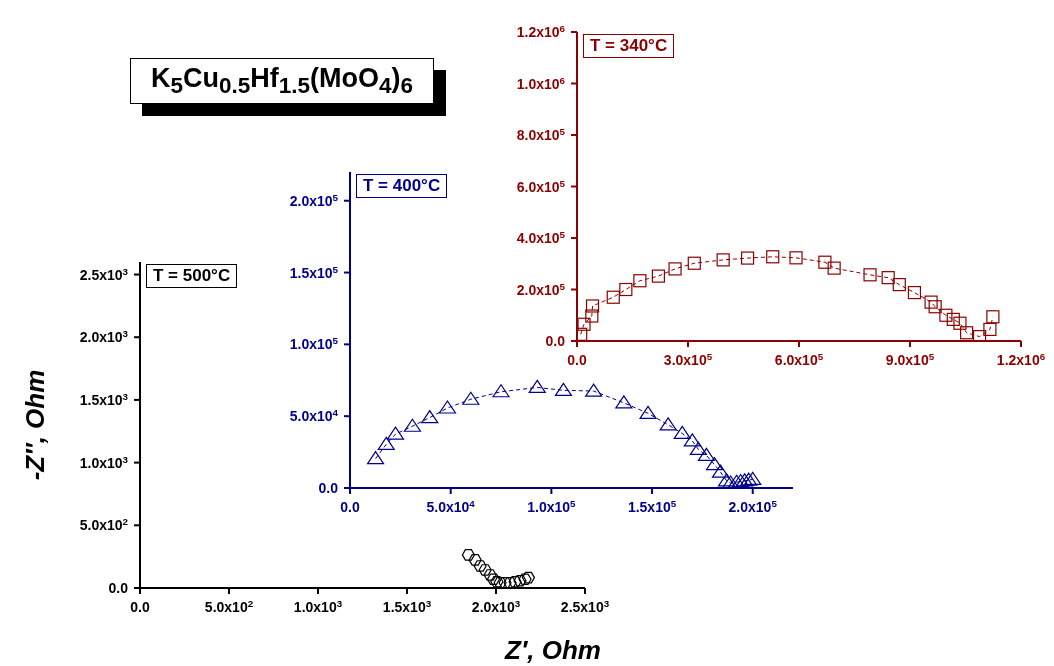  What do you see at coordinates (552, 506) in the screenshot?
I see `x-tick-label: 1.0x10$^{5}$` at bounding box center [552, 506].